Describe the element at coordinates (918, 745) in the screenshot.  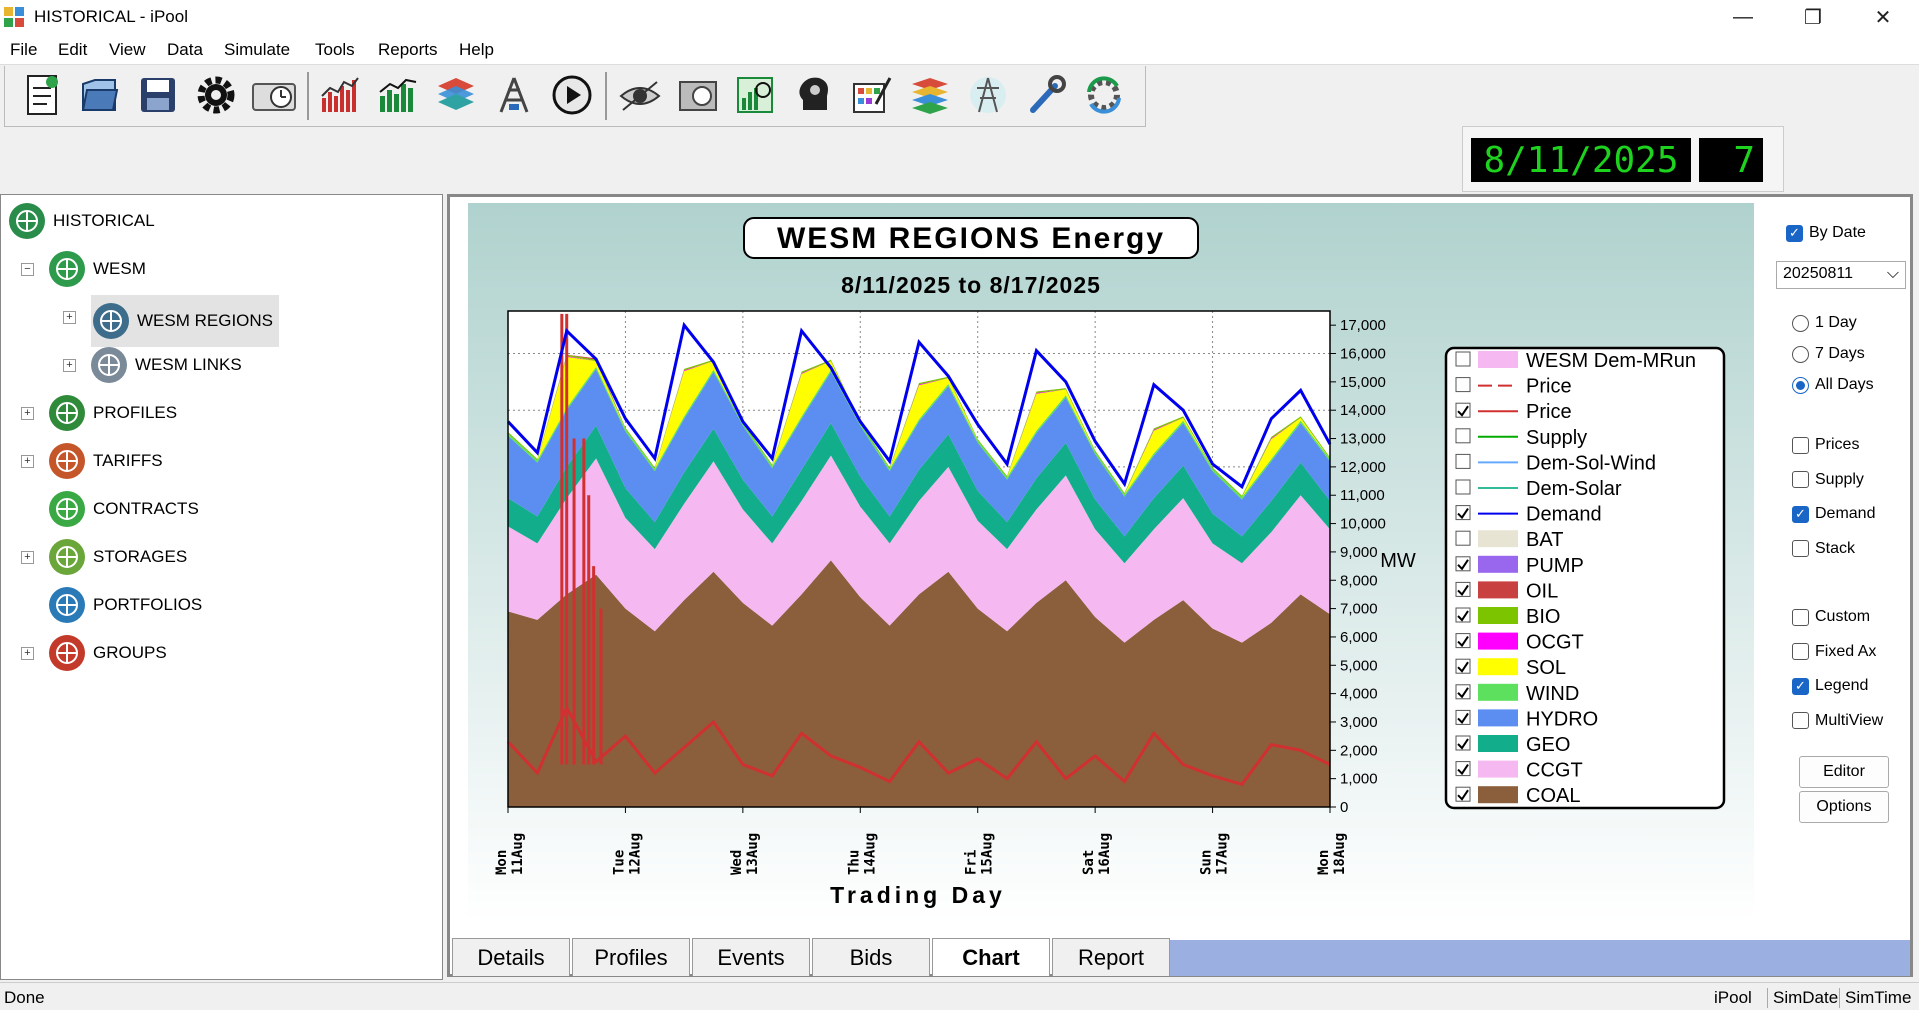
I see `price-line` at that location.